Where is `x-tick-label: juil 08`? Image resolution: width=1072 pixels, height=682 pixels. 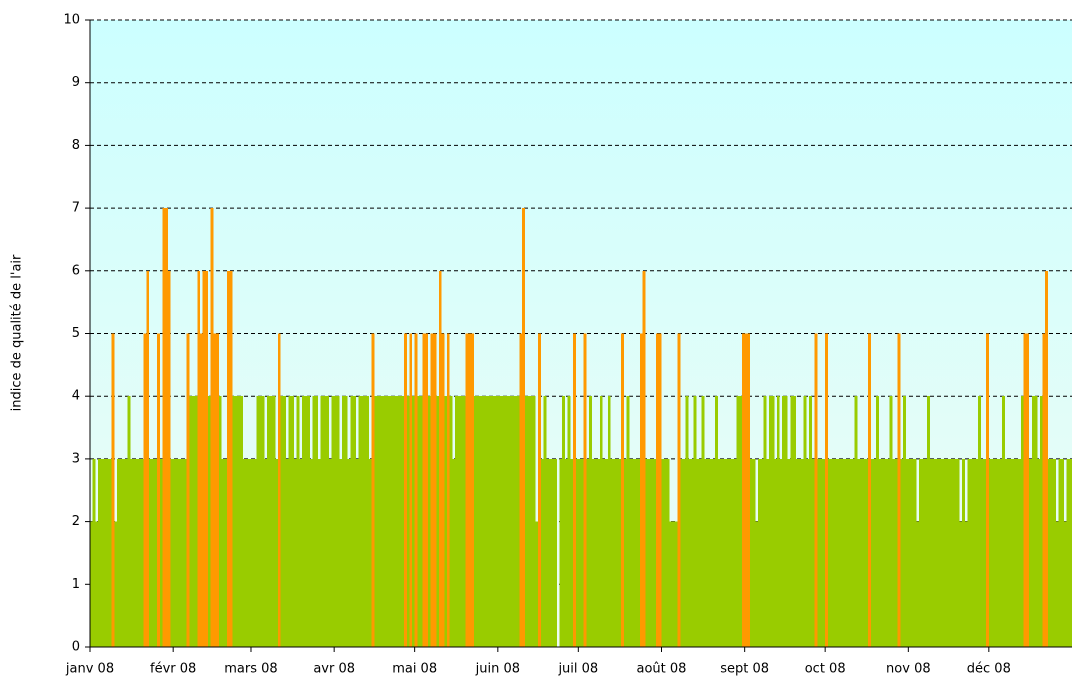 x-tick-label: juil 08 is located at coordinates (577, 669).